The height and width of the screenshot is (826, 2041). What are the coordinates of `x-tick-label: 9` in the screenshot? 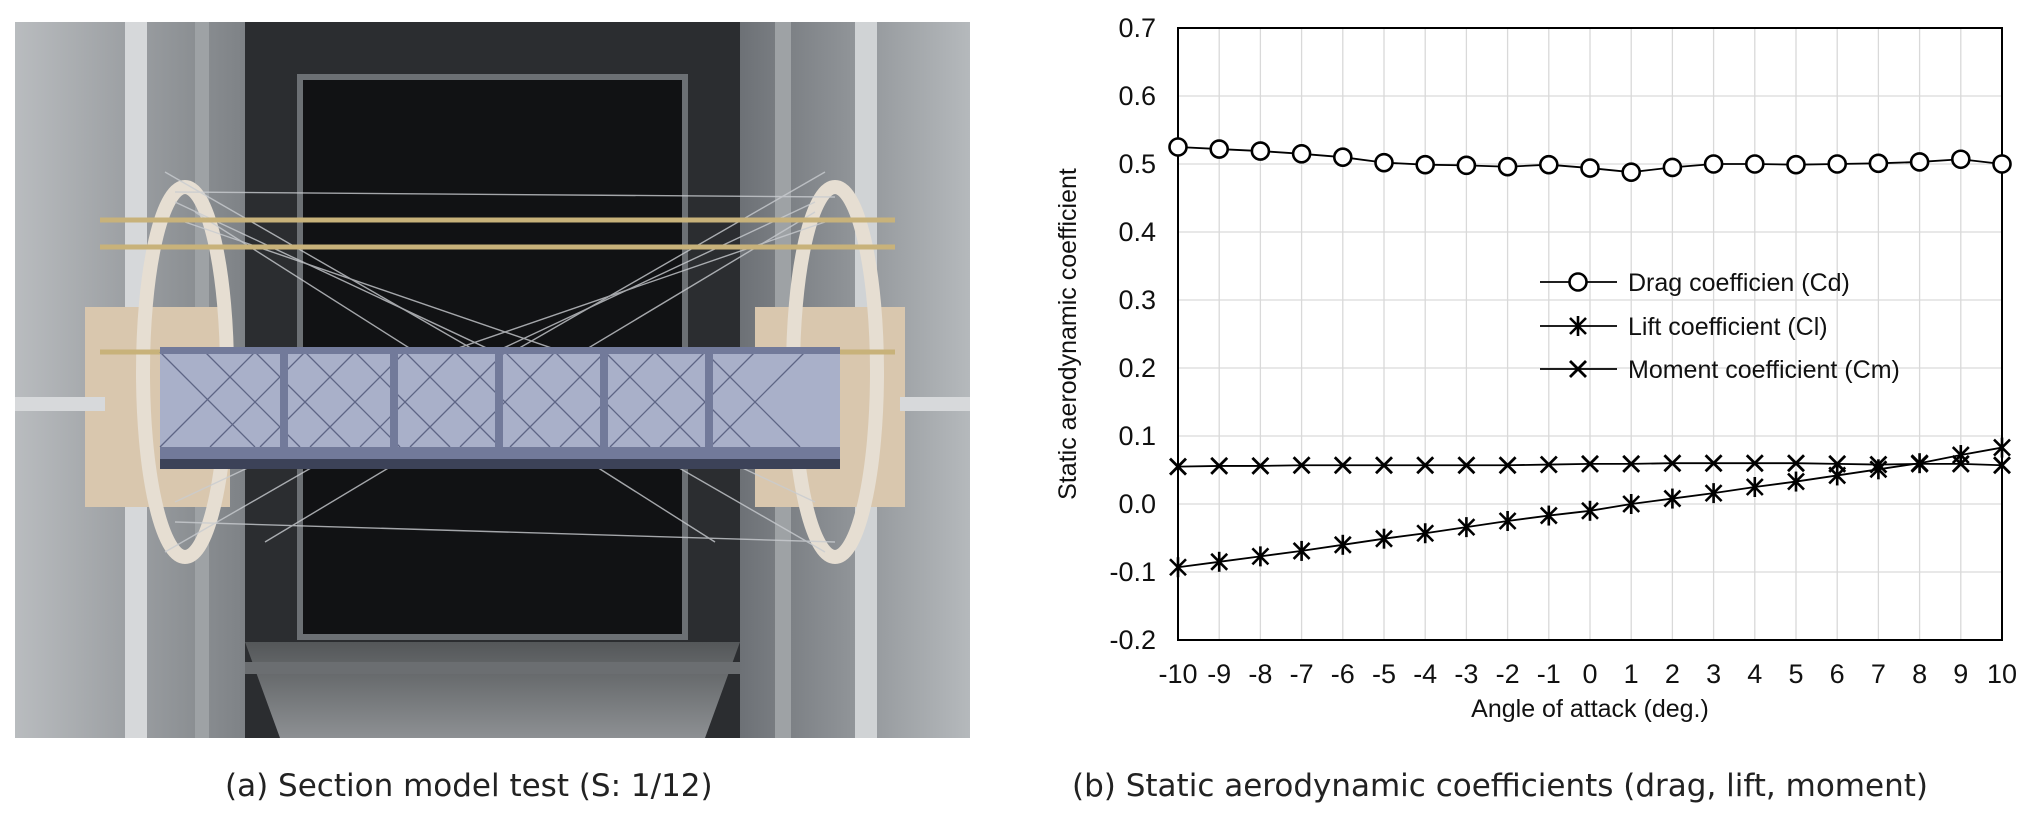 It's located at (1960, 674).